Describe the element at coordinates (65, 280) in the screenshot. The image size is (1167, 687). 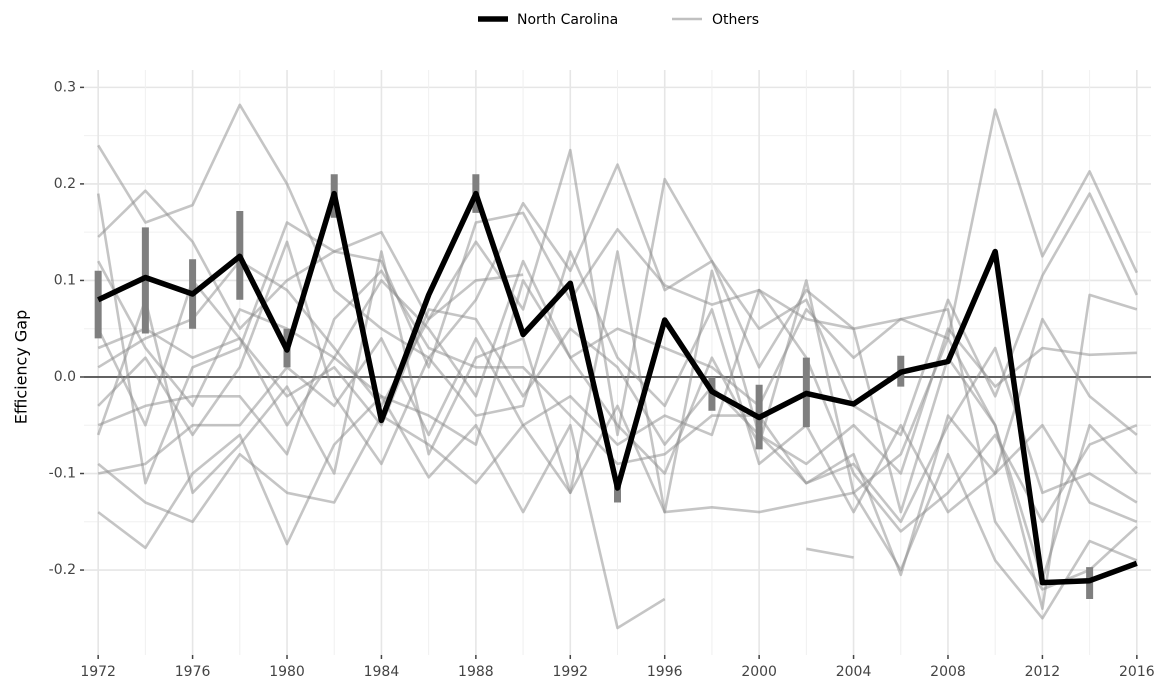
I see `y-tick-label: 0.1` at that location.